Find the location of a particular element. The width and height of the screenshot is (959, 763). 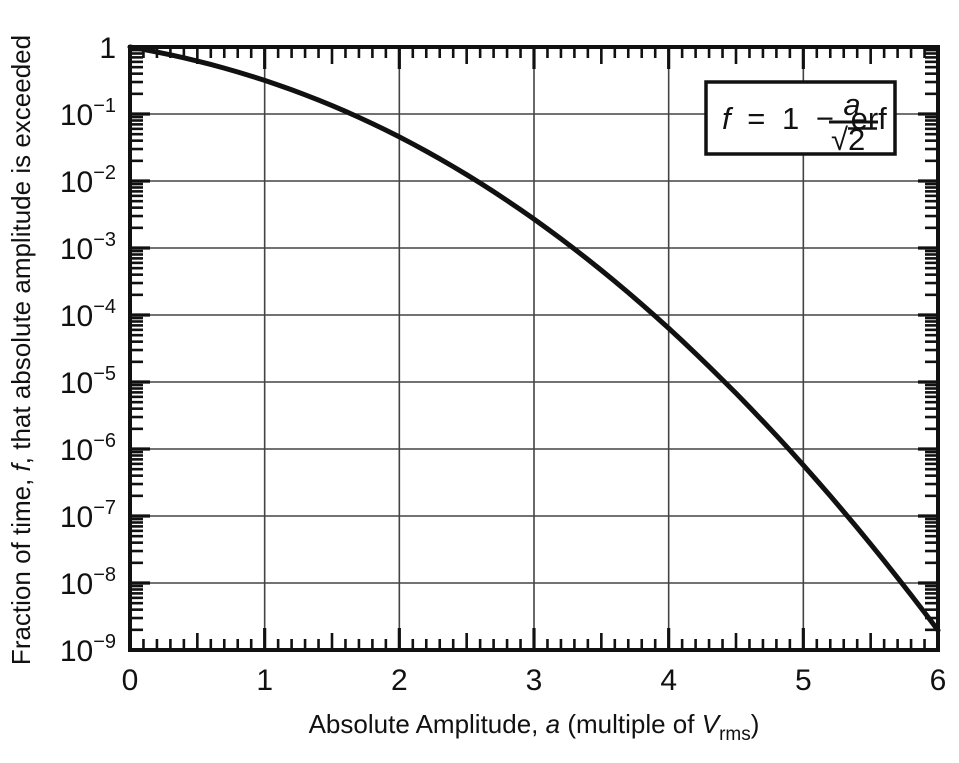

x-label-post: ) is located at coordinates (755, 724).